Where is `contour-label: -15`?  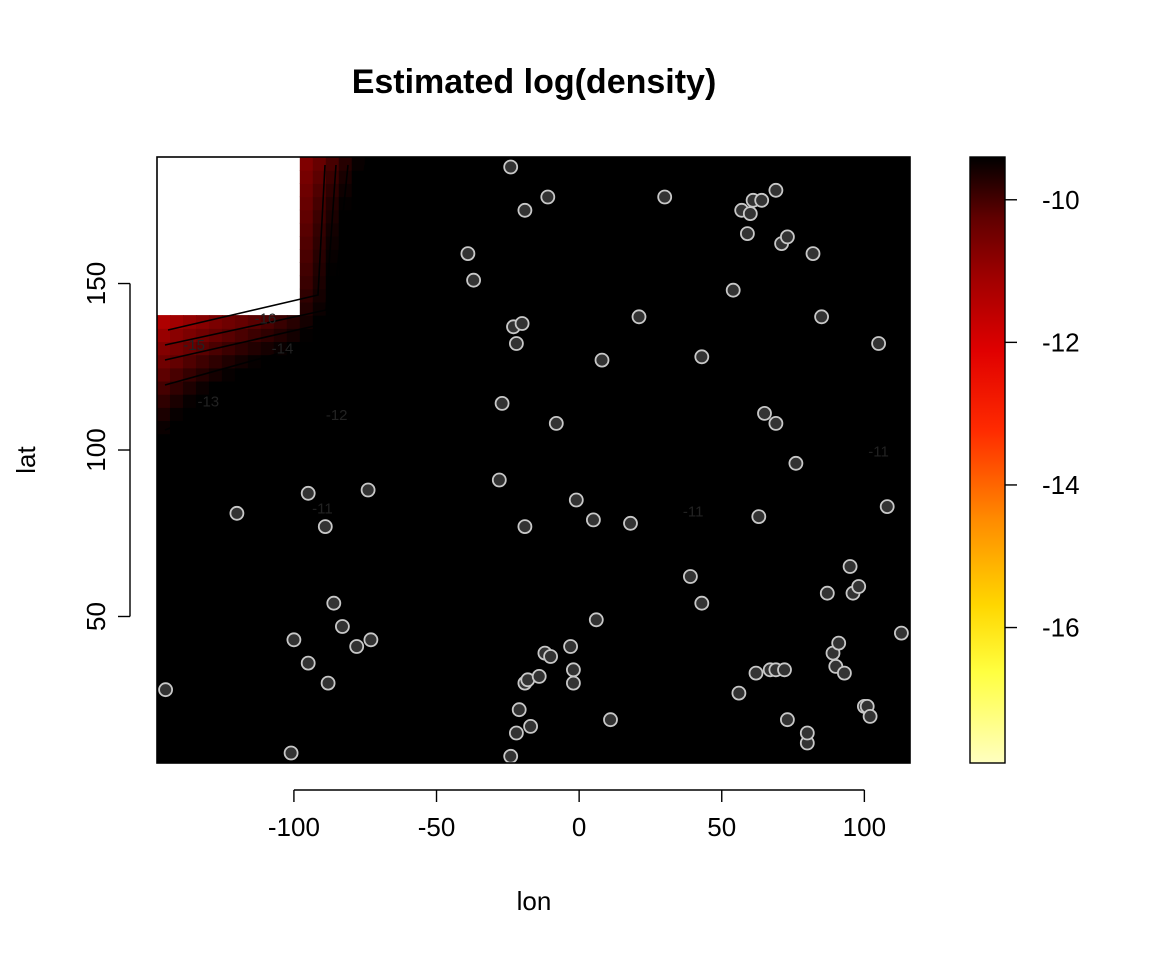 contour-label: -15 is located at coordinates (194, 345).